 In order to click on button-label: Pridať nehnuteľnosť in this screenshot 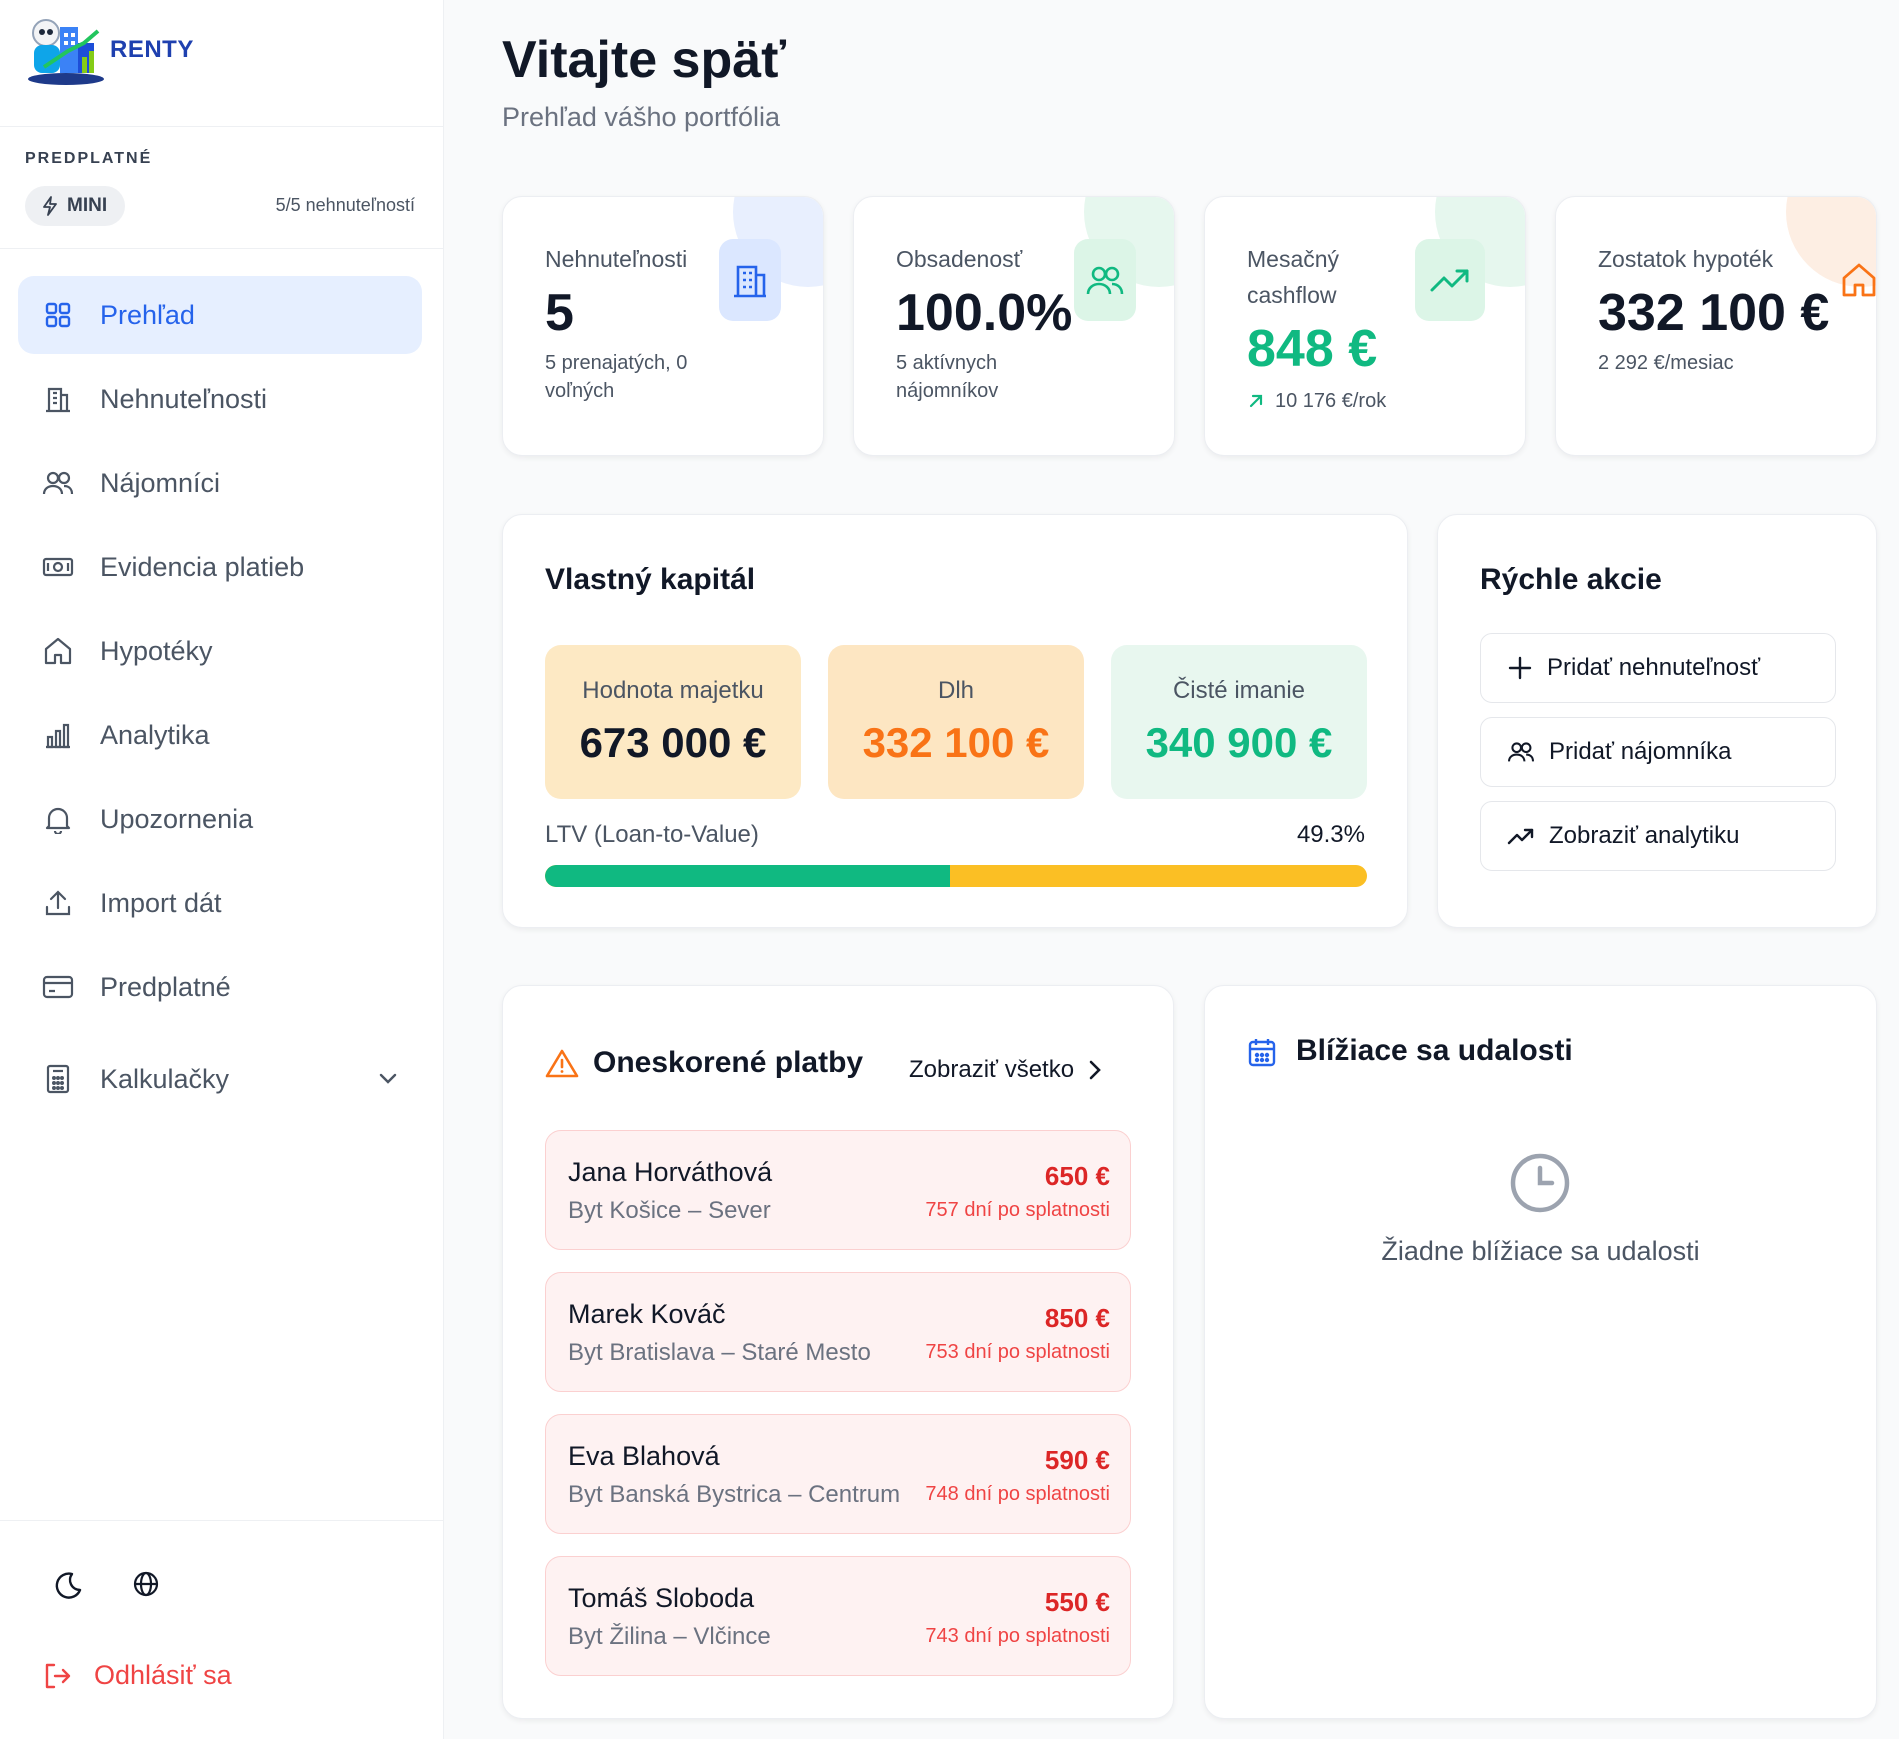, I will do `click(1654, 667)`.